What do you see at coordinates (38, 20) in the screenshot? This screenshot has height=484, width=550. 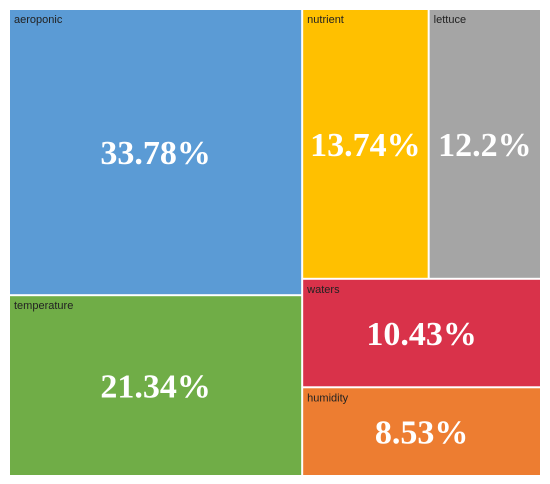 I see `tile-label-aeroponic: aeroponic` at bounding box center [38, 20].